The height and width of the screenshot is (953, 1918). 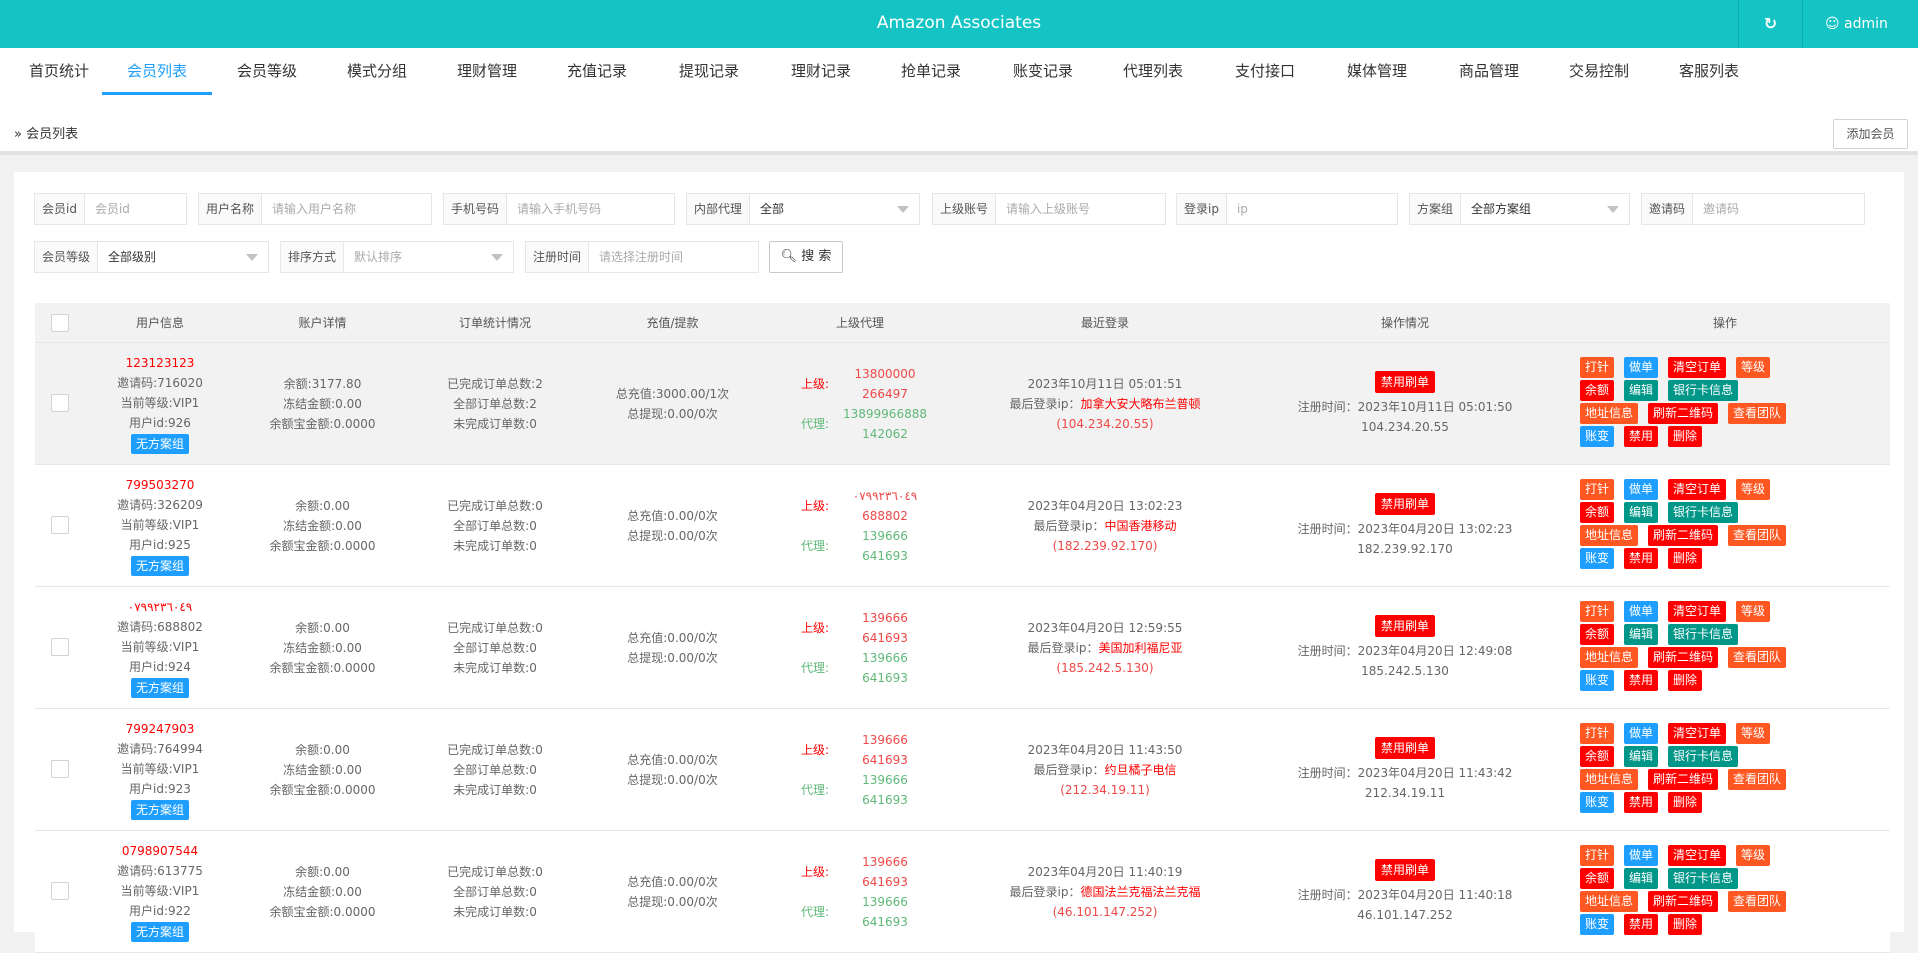 I want to click on invite_code-input, so click(x=1778, y=209).